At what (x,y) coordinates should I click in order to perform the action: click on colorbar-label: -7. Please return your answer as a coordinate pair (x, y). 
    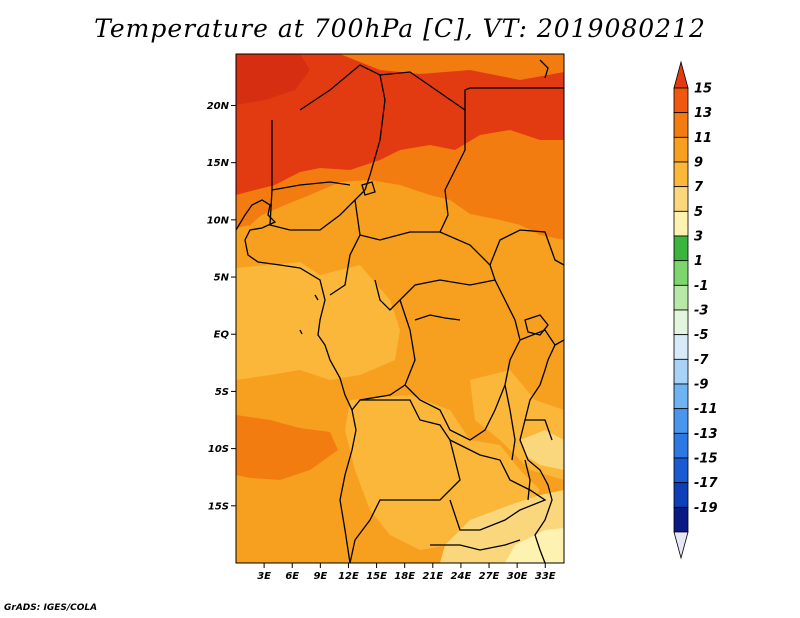
    Looking at the image, I should click on (701, 360).